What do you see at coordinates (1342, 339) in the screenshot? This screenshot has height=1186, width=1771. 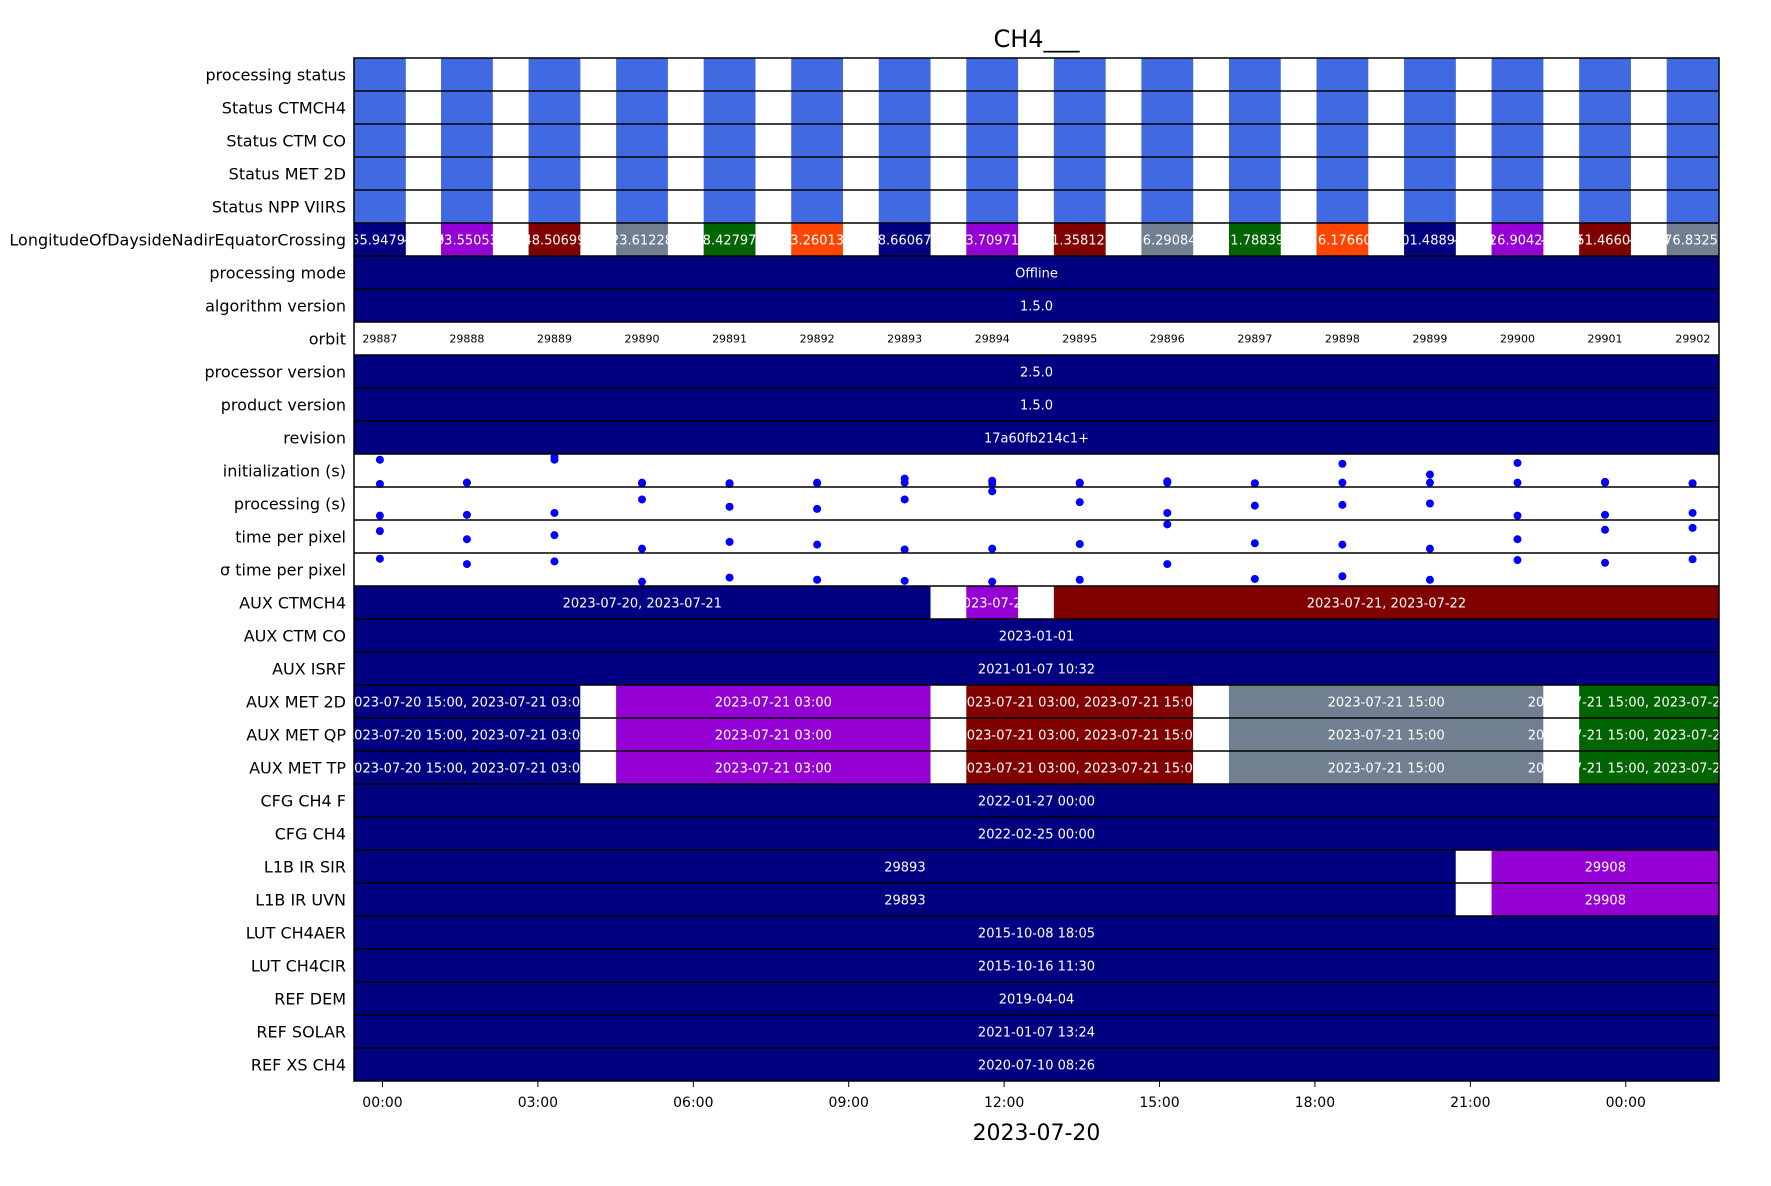 I see `orbit-value: 29898` at bounding box center [1342, 339].